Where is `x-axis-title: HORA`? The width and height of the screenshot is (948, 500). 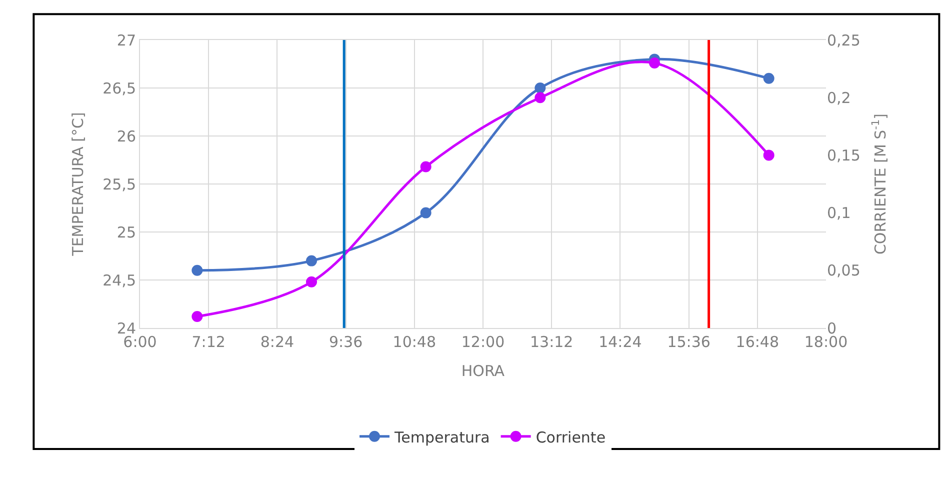
x-axis-title: HORA is located at coordinates (483, 371).